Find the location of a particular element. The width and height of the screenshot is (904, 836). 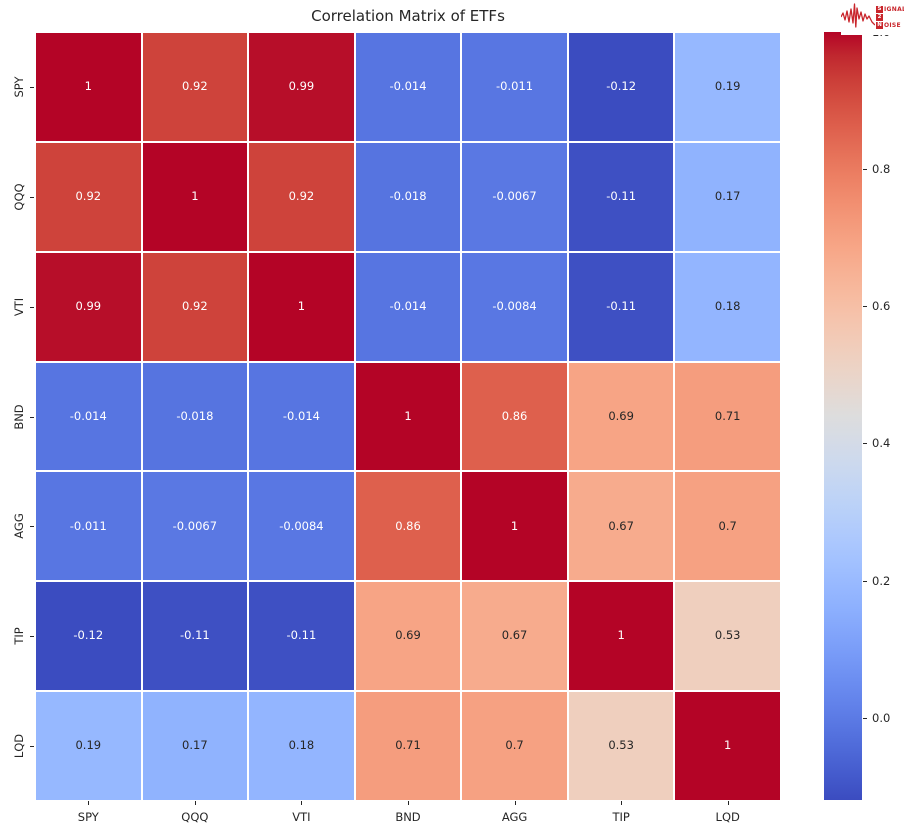

colorbar-tick-label: 0.4 is located at coordinates (881, 443).